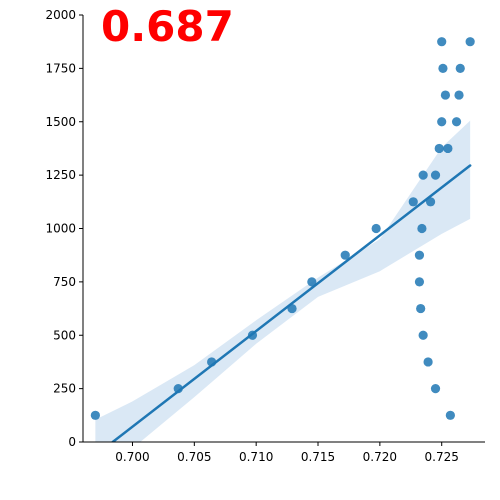  What do you see at coordinates (60, 15) in the screenshot?
I see `y-tick-label: 2000` at bounding box center [60, 15].